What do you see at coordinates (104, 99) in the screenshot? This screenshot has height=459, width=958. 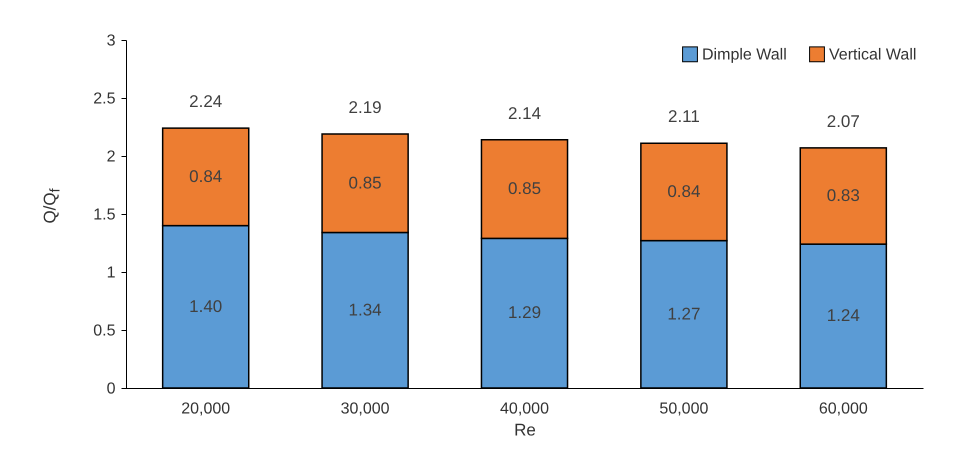 I see `y-tick-label: 2.5` at bounding box center [104, 99].